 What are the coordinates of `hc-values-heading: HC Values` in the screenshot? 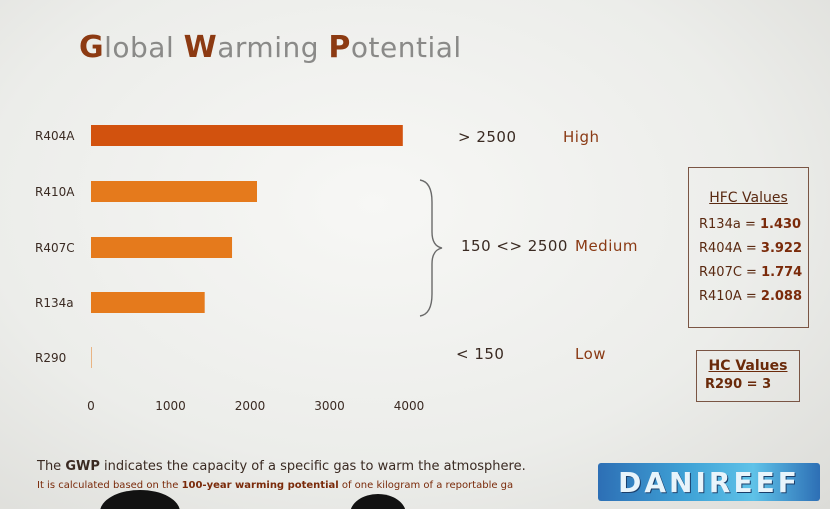 It's located at (748, 366).